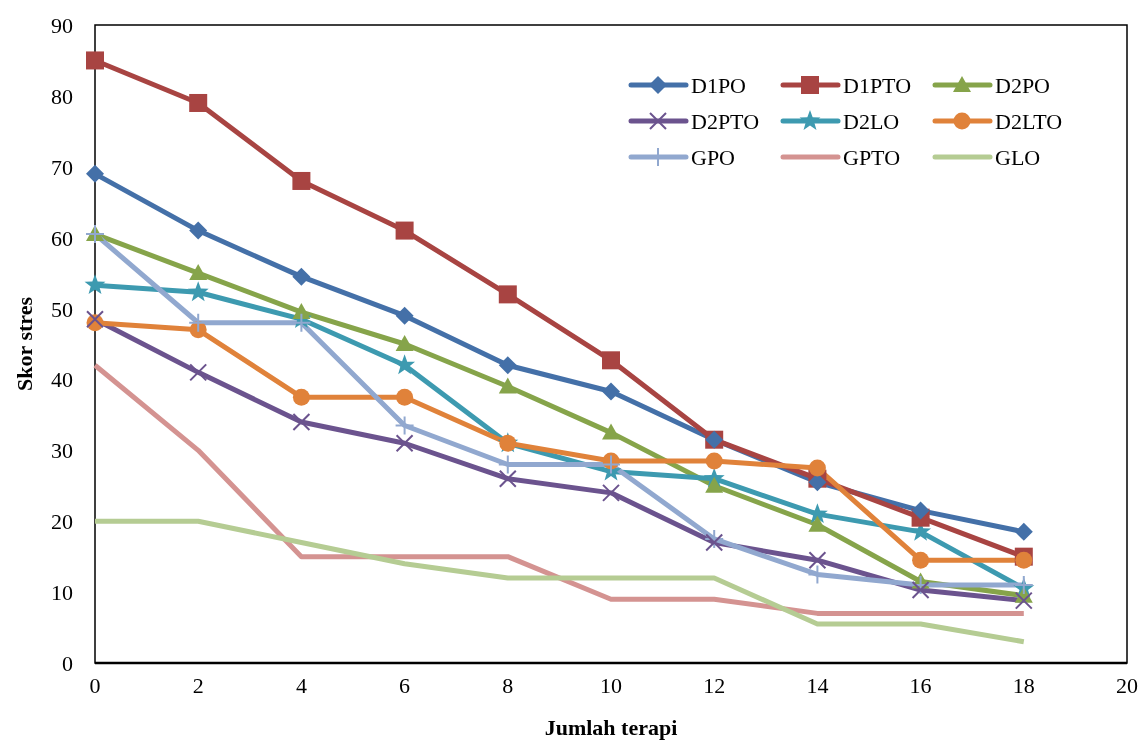  Describe the element at coordinates (95, 685) in the screenshot. I see `x-tick-label: 0` at that location.